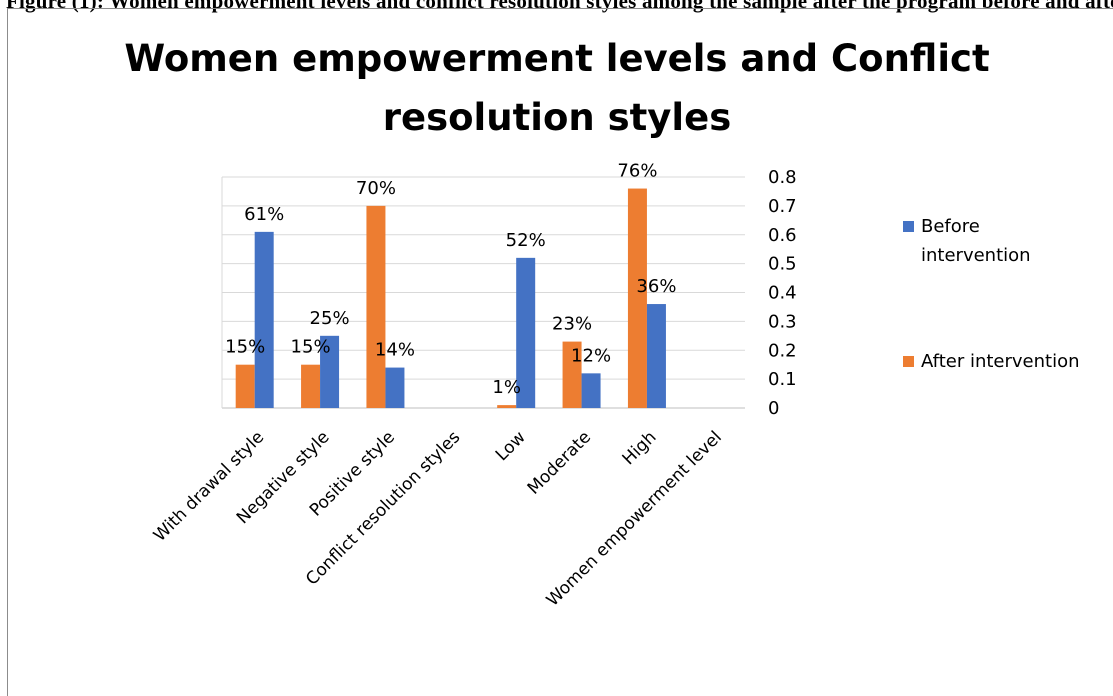  Describe the element at coordinates (976, 255) in the screenshot. I see `legend-label-before-intervention: intervention` at that location.